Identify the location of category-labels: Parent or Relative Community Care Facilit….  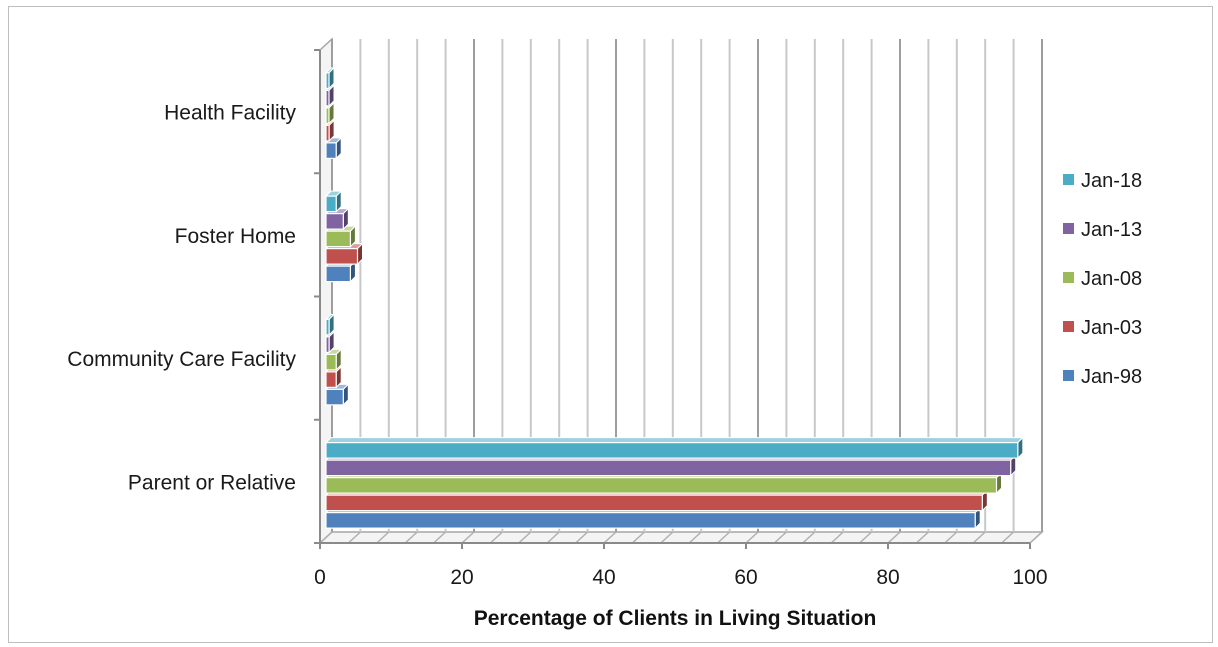
(181, 298).